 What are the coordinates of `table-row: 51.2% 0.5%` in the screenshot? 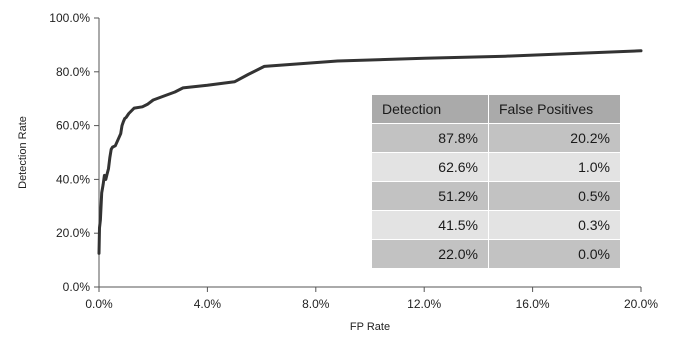 It's located at (496, 196).